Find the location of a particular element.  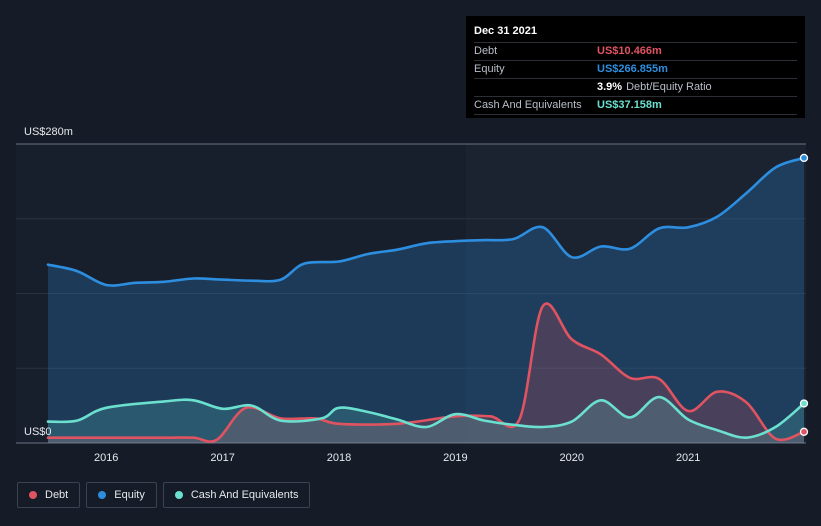

tooltip-date: Dec 31 2021 is located at coordinates (505, 31).